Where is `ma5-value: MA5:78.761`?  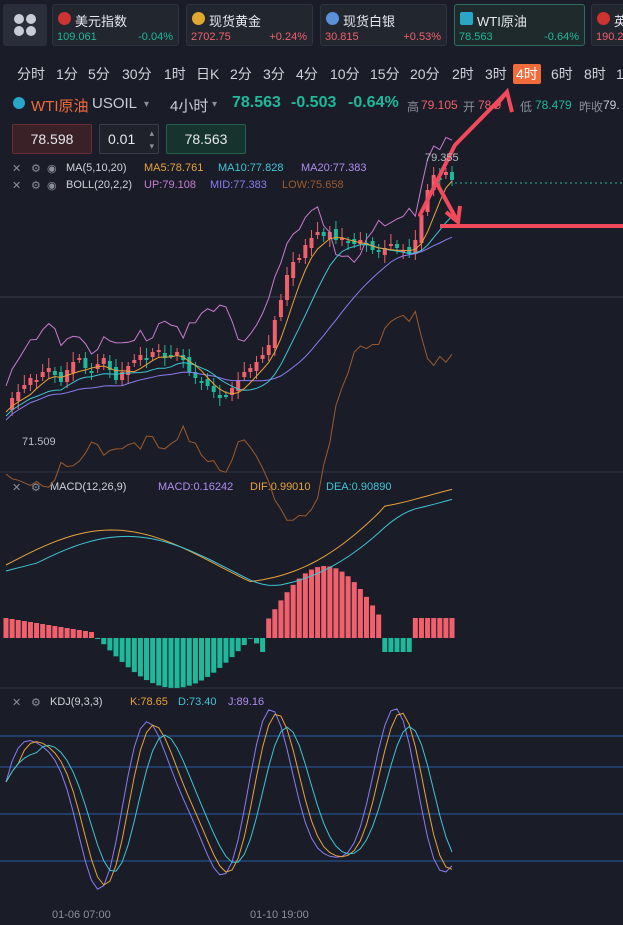 ma5-value: MA5:78.761 is located at coordinates (174, 168).